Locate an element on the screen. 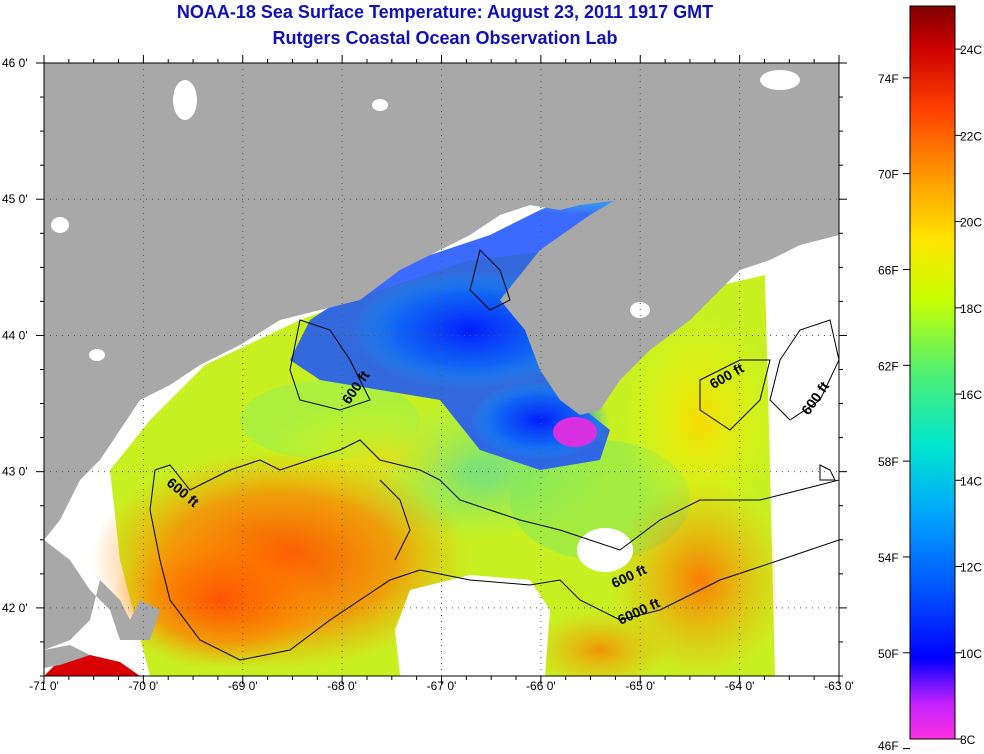 The height and width of the screenshot is (754, 984). lon-tick-label: -67 0' is located at coordinates (442, 686).